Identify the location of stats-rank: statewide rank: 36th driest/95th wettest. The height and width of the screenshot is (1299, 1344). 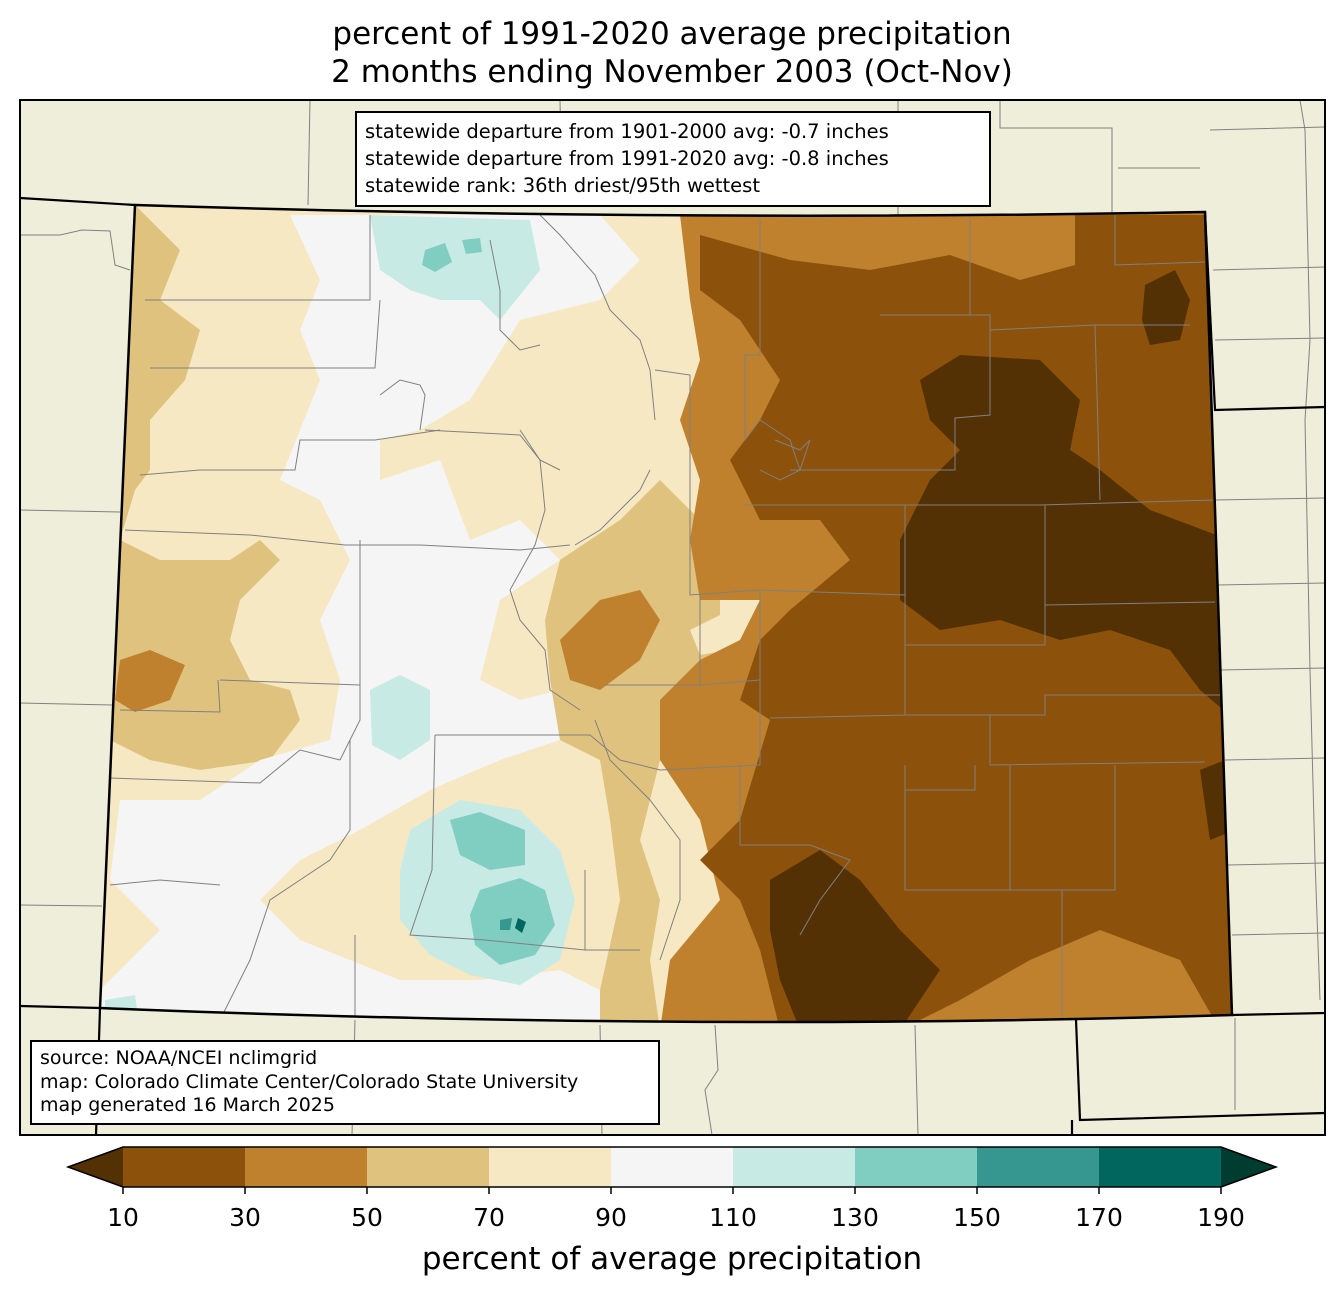
(562, 185).